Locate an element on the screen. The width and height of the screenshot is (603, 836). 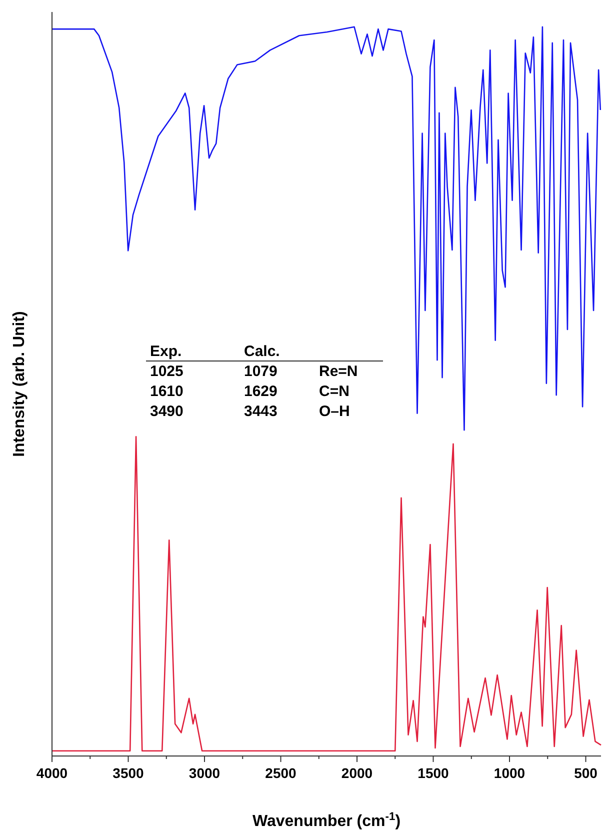
annotation: Exp. is located at coordinates (166, 351).